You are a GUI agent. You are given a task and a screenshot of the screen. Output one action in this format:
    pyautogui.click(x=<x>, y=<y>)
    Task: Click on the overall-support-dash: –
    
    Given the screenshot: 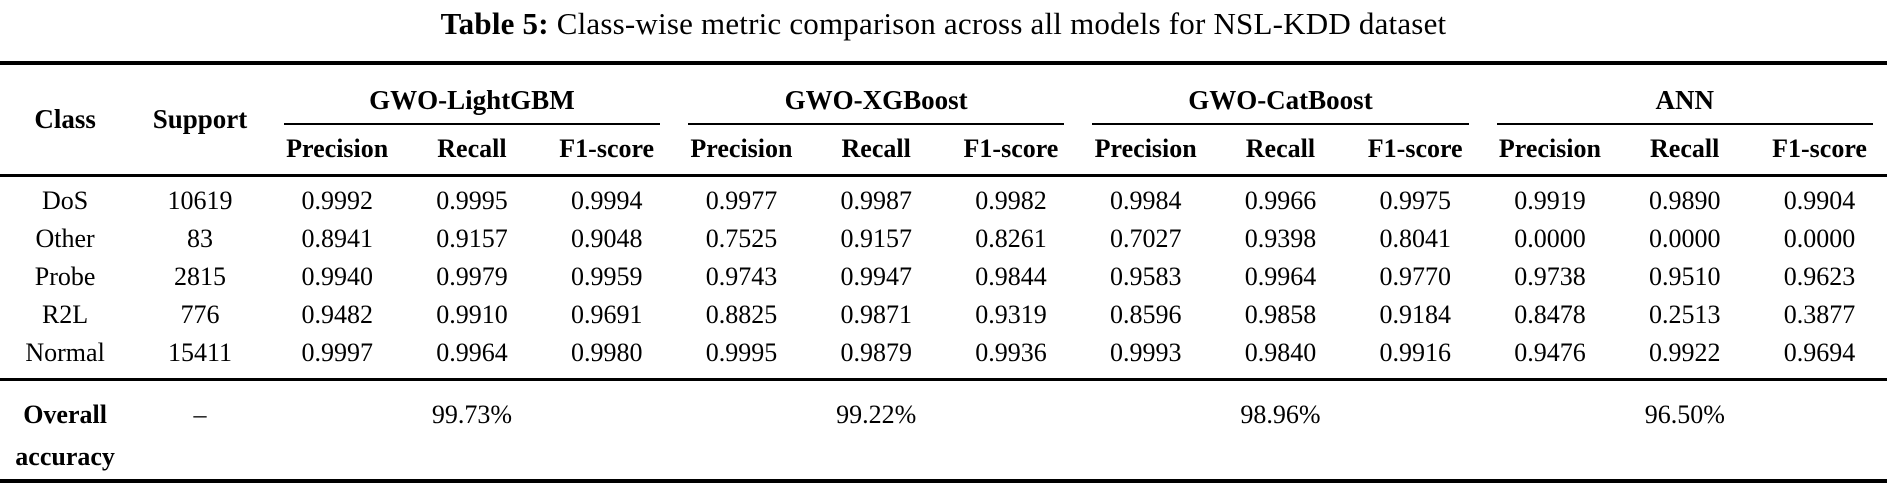 What is the action you would take?
    pyautogui.click(x=200, y=430)
    